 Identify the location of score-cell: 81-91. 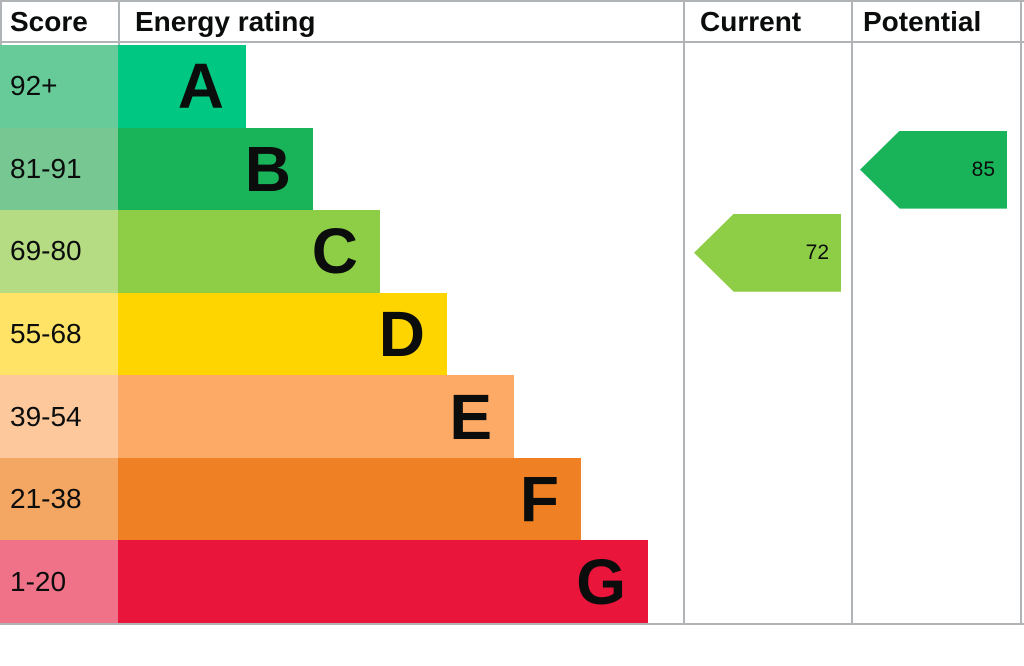
(59, 169).